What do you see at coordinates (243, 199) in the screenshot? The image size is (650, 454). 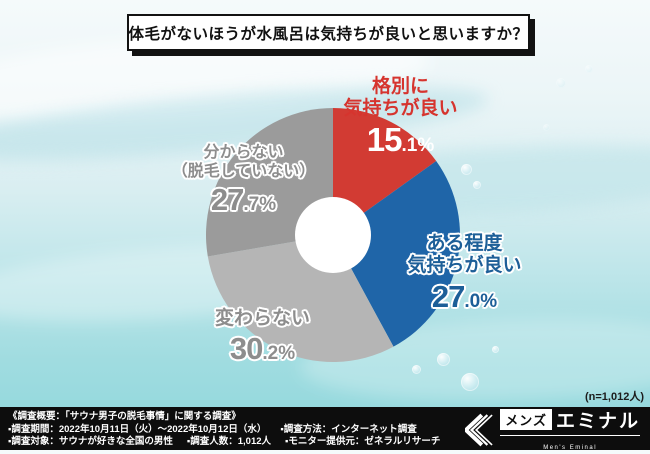 I see `pie-label-percent: 27.7%` at bounding box center [243, 199].